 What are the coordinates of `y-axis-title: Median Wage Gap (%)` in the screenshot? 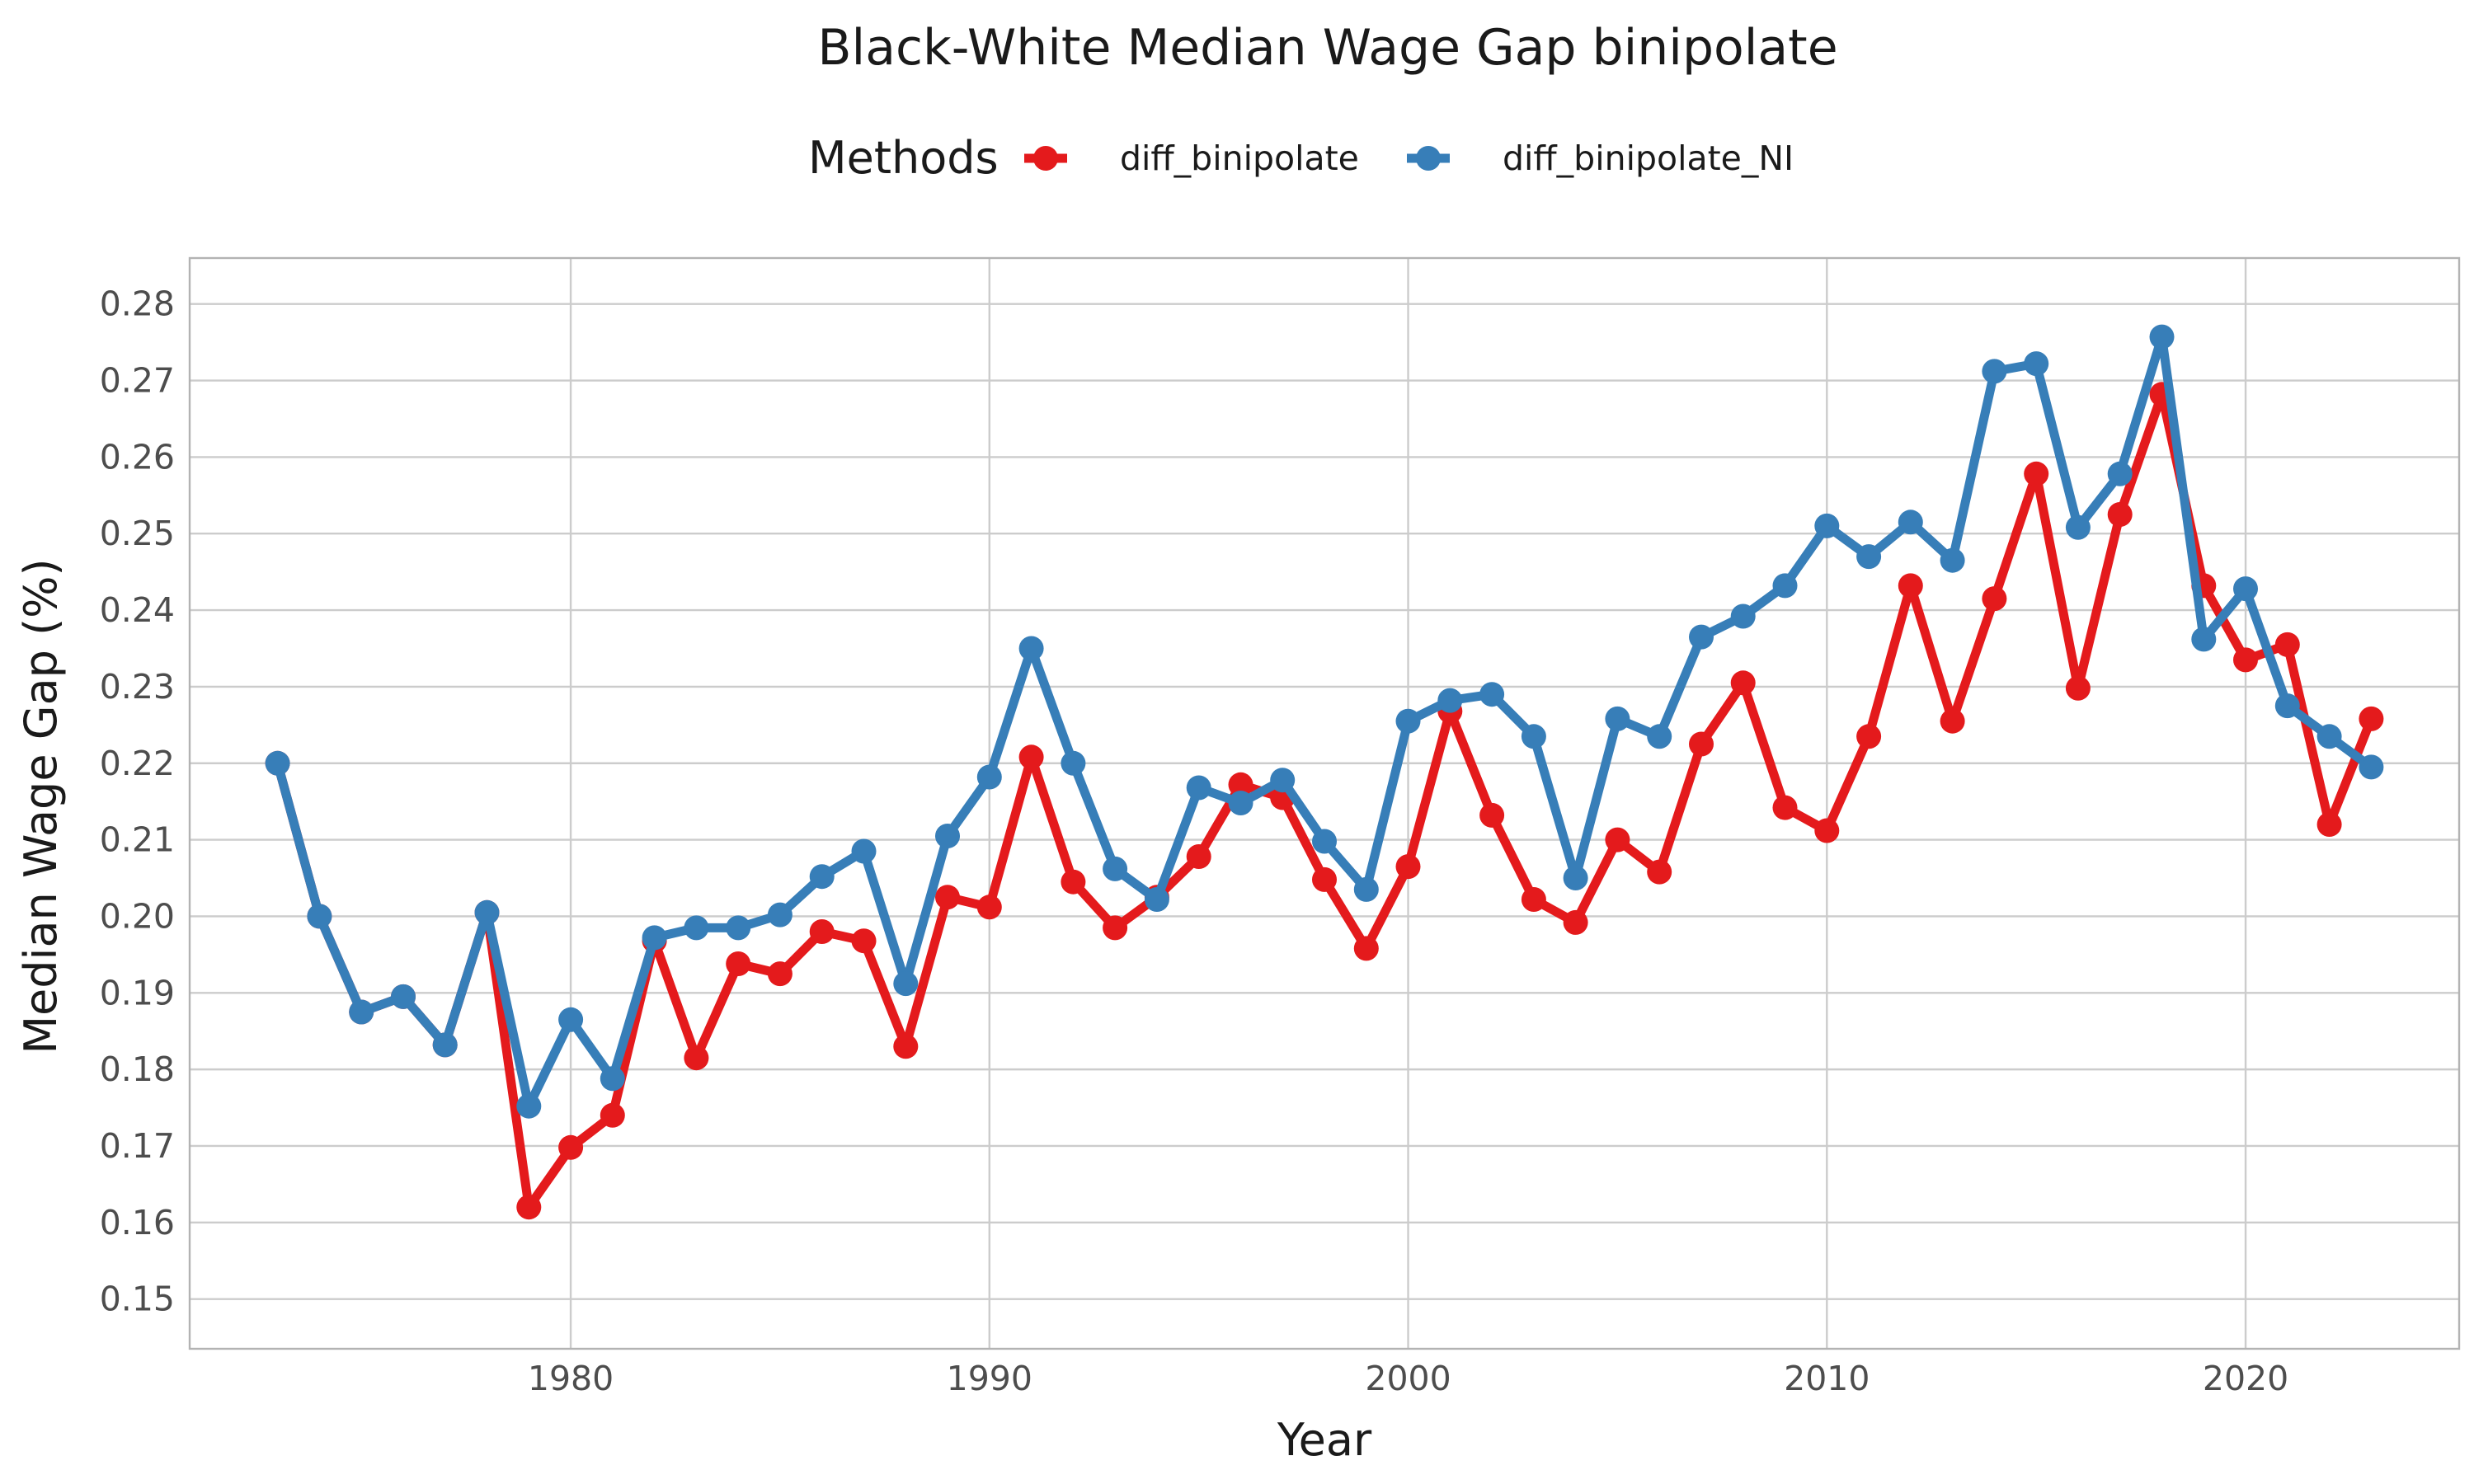 It's located at (41, 806).